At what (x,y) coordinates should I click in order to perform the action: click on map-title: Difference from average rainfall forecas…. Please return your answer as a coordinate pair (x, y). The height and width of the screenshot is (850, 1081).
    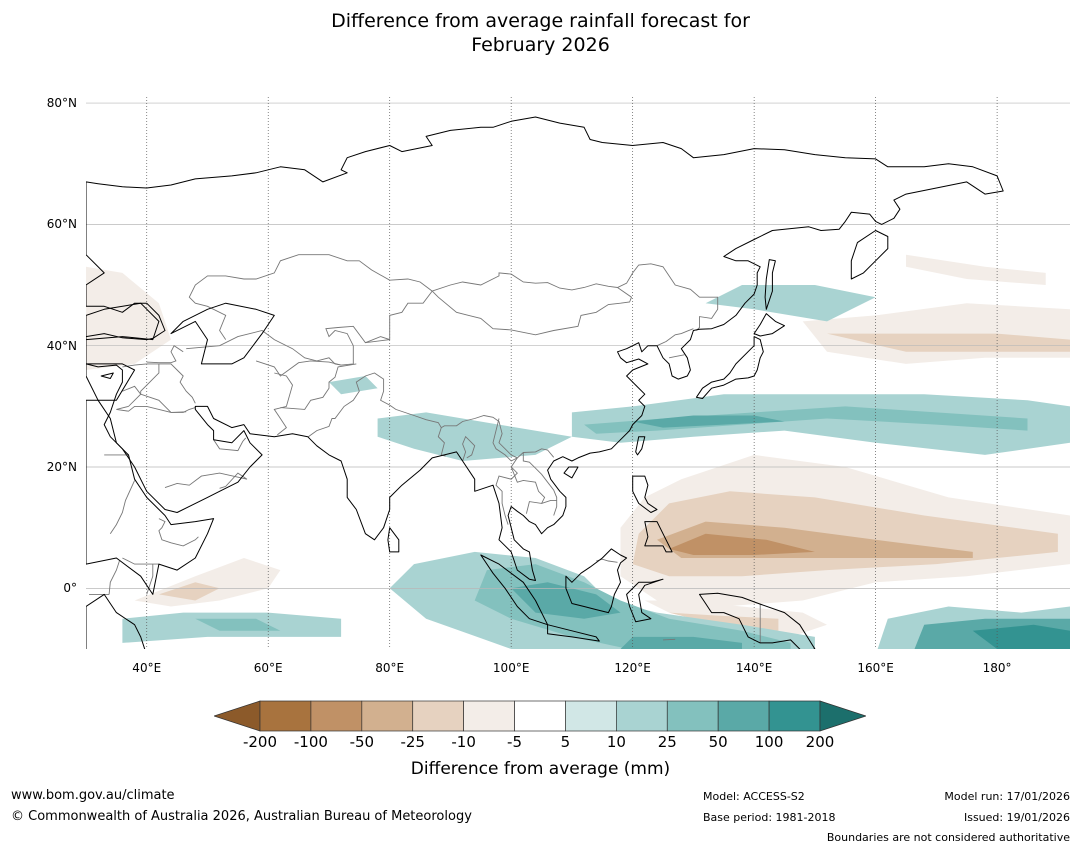
    Looking at the image, I should click on (540, 33).